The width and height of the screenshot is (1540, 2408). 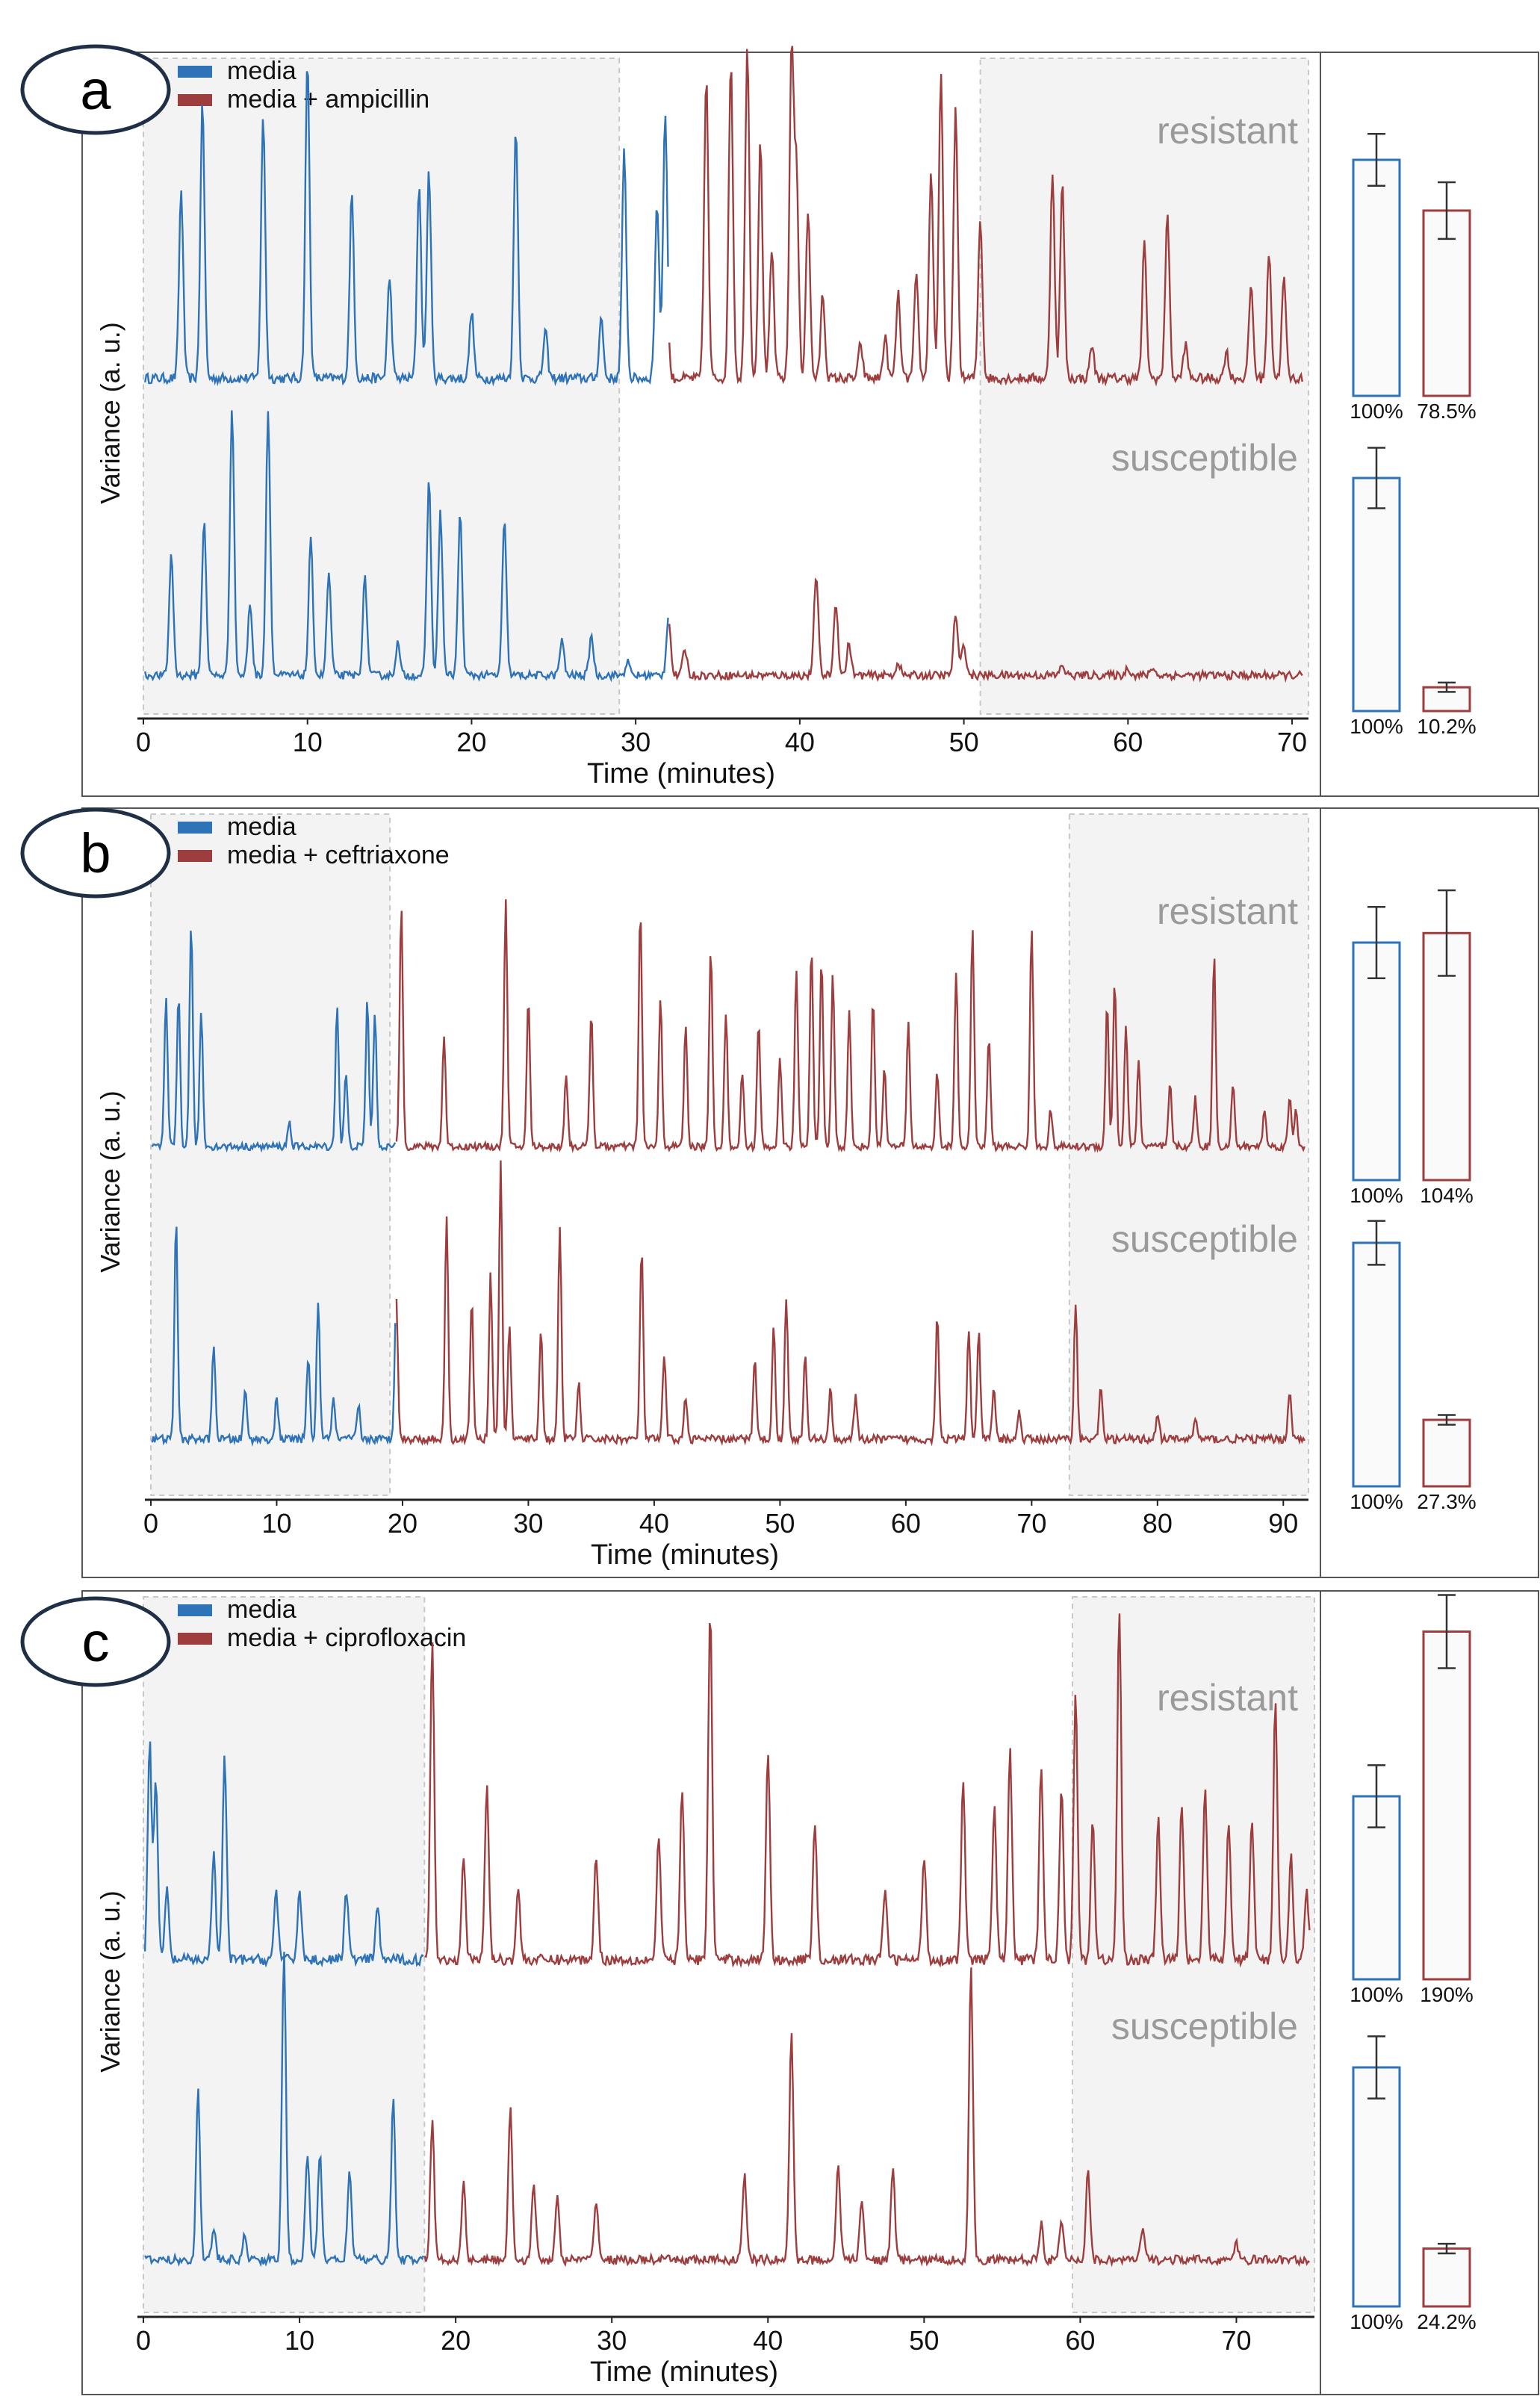 I want to click on bar-value-label: 190%, so click(x=1447, y=1994).